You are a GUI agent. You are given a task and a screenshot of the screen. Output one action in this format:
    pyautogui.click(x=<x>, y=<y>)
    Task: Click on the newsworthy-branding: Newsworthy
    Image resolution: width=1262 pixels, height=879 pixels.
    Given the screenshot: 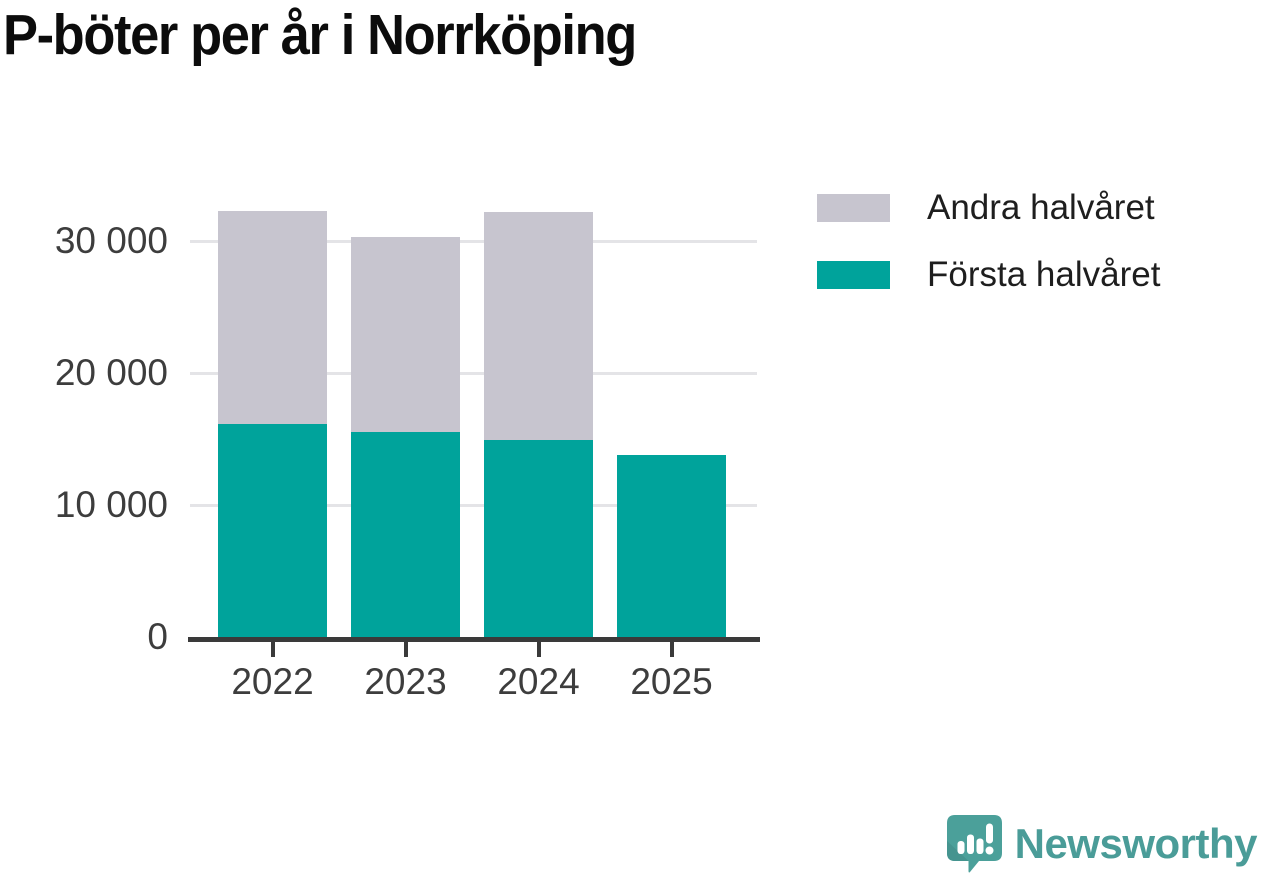 What is the action you would take?
    pyautogui.click(x=1102, y=844)
    